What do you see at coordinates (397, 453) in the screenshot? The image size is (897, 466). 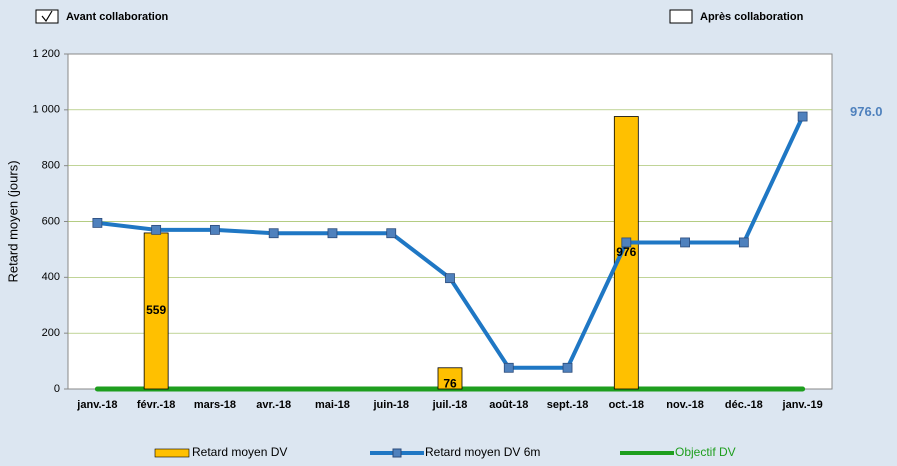 I see `legend-marker` at bounding box center [397, 453].